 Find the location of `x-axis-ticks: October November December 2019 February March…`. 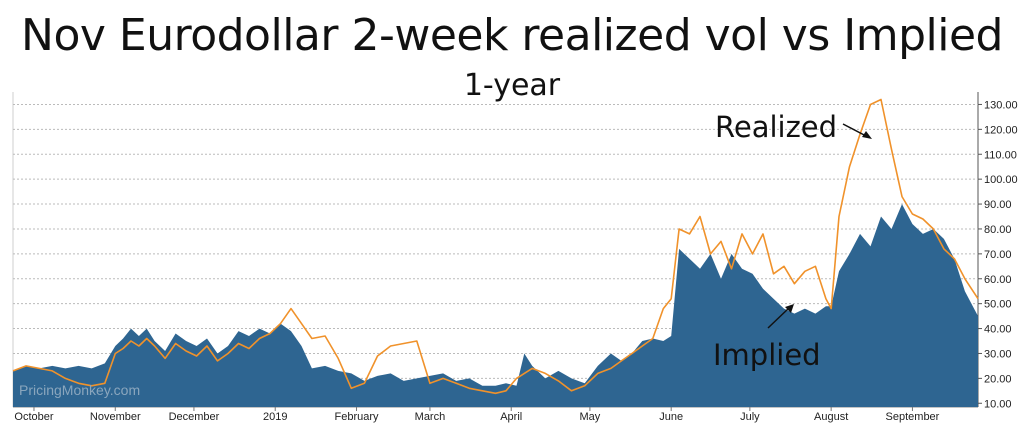

x-axis-ticks: October November December 2019 February March… is located at coordinates (477, 415).